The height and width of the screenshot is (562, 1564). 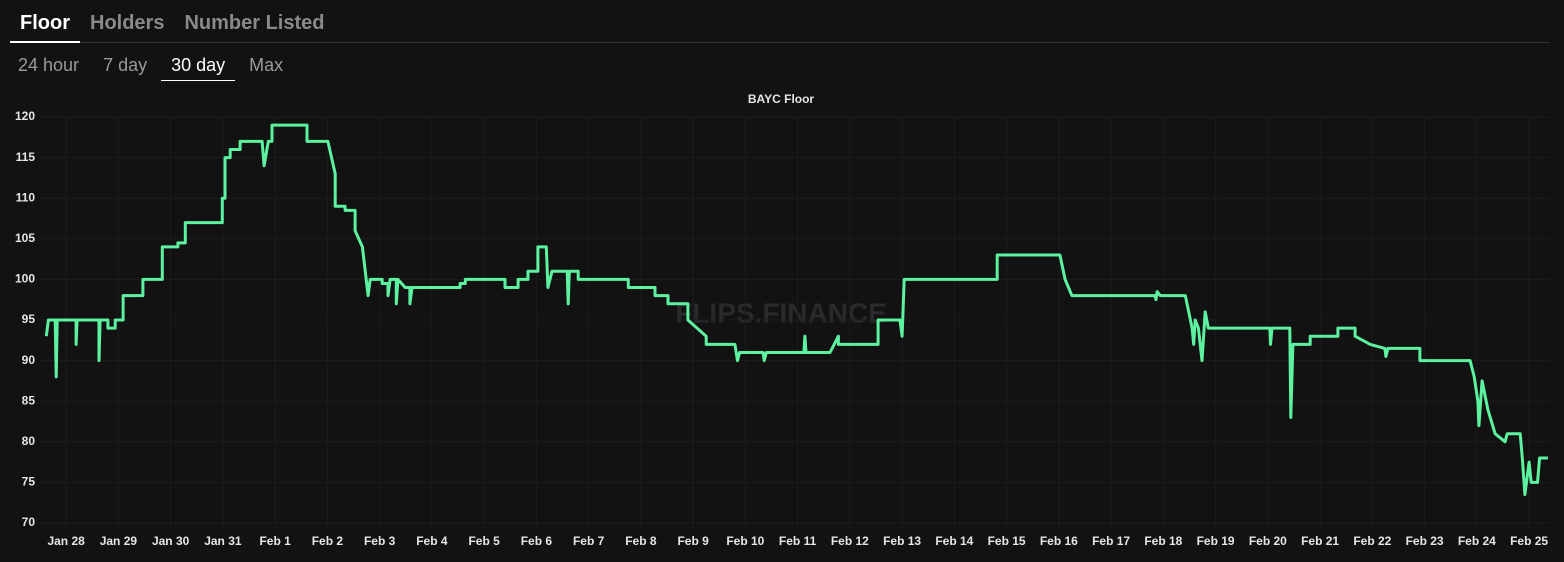 What do you see at coordinates (198, 66) in the screenshot?
I see `range-button: 30 day` at bounding box center [198, 66].